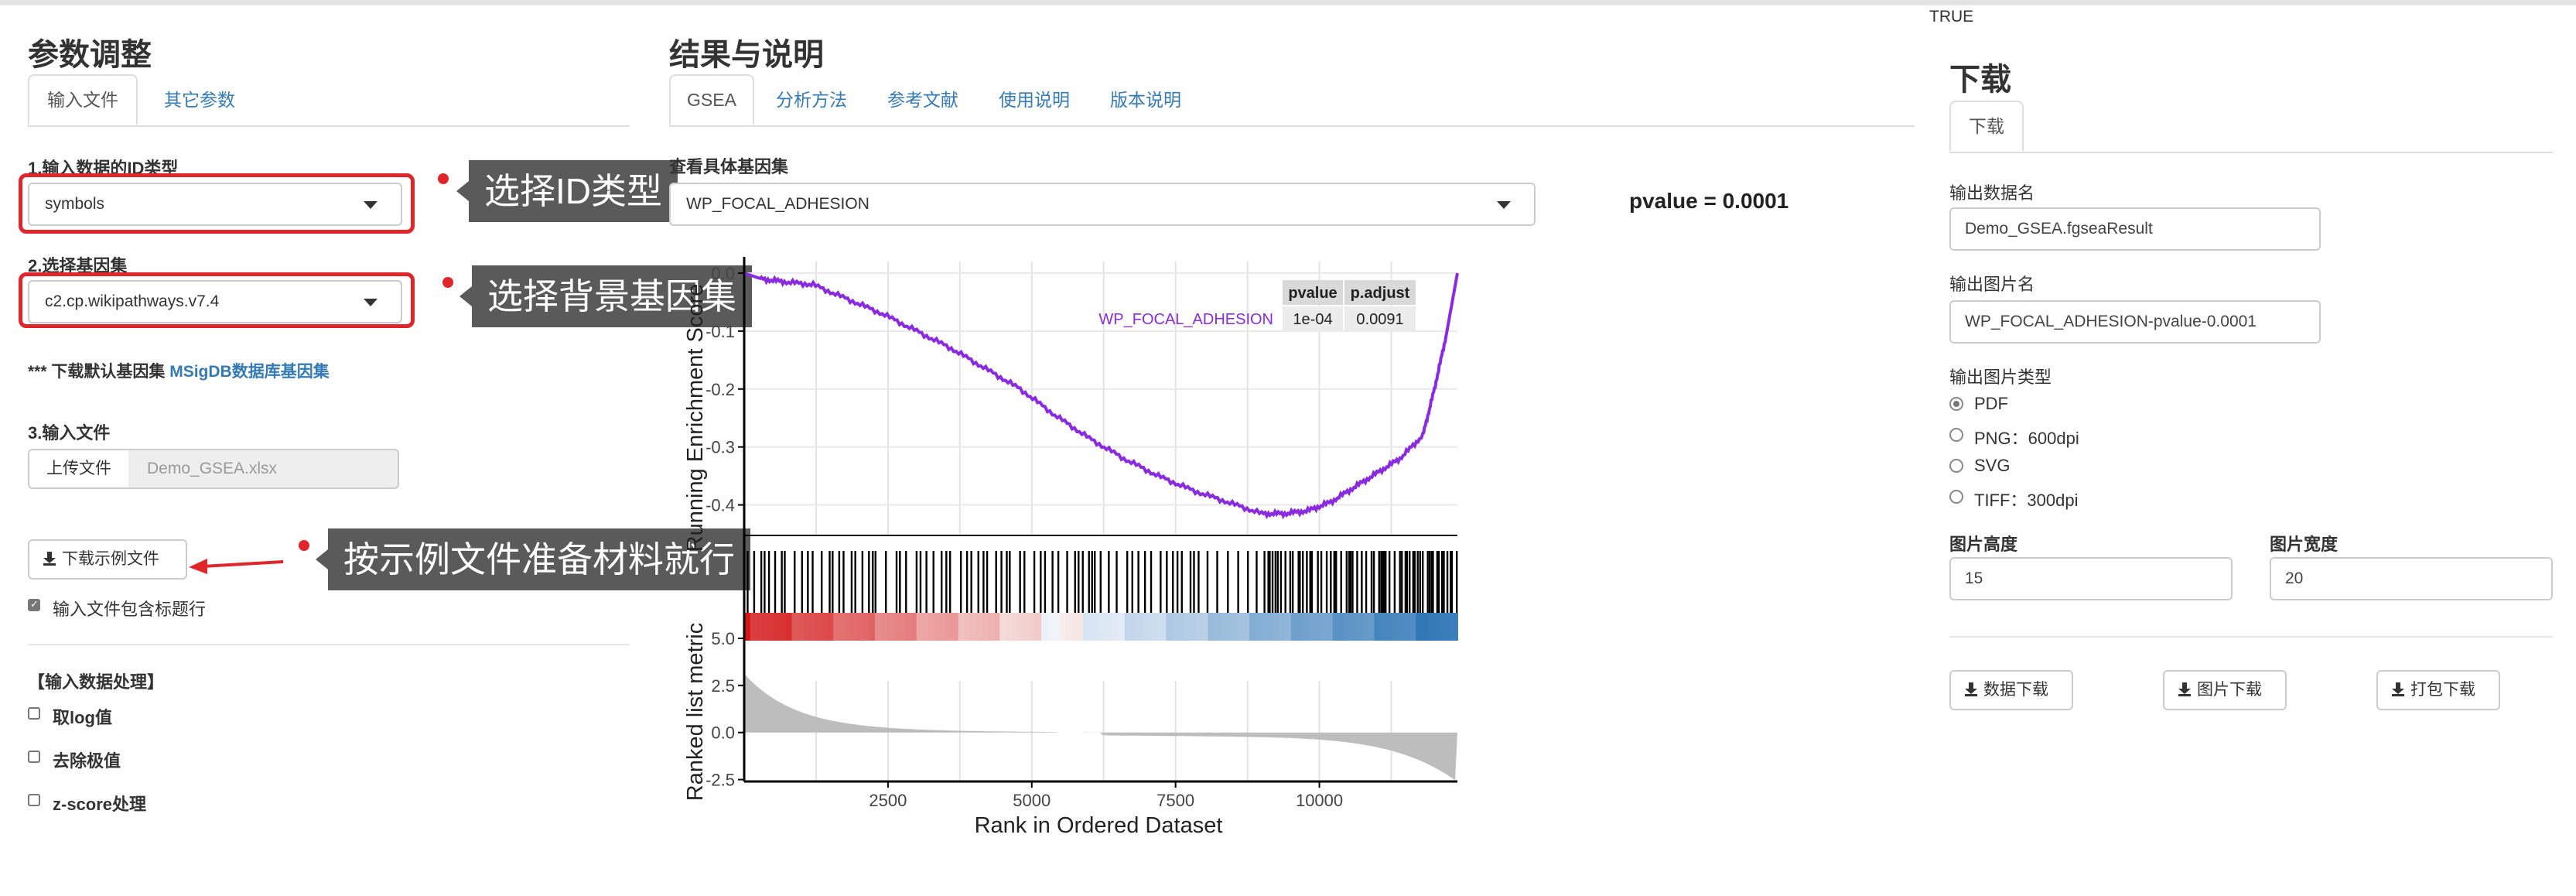 The width and height of the screenshot is (2576, 896). I want to click on section-divider, so click(2251, 637).